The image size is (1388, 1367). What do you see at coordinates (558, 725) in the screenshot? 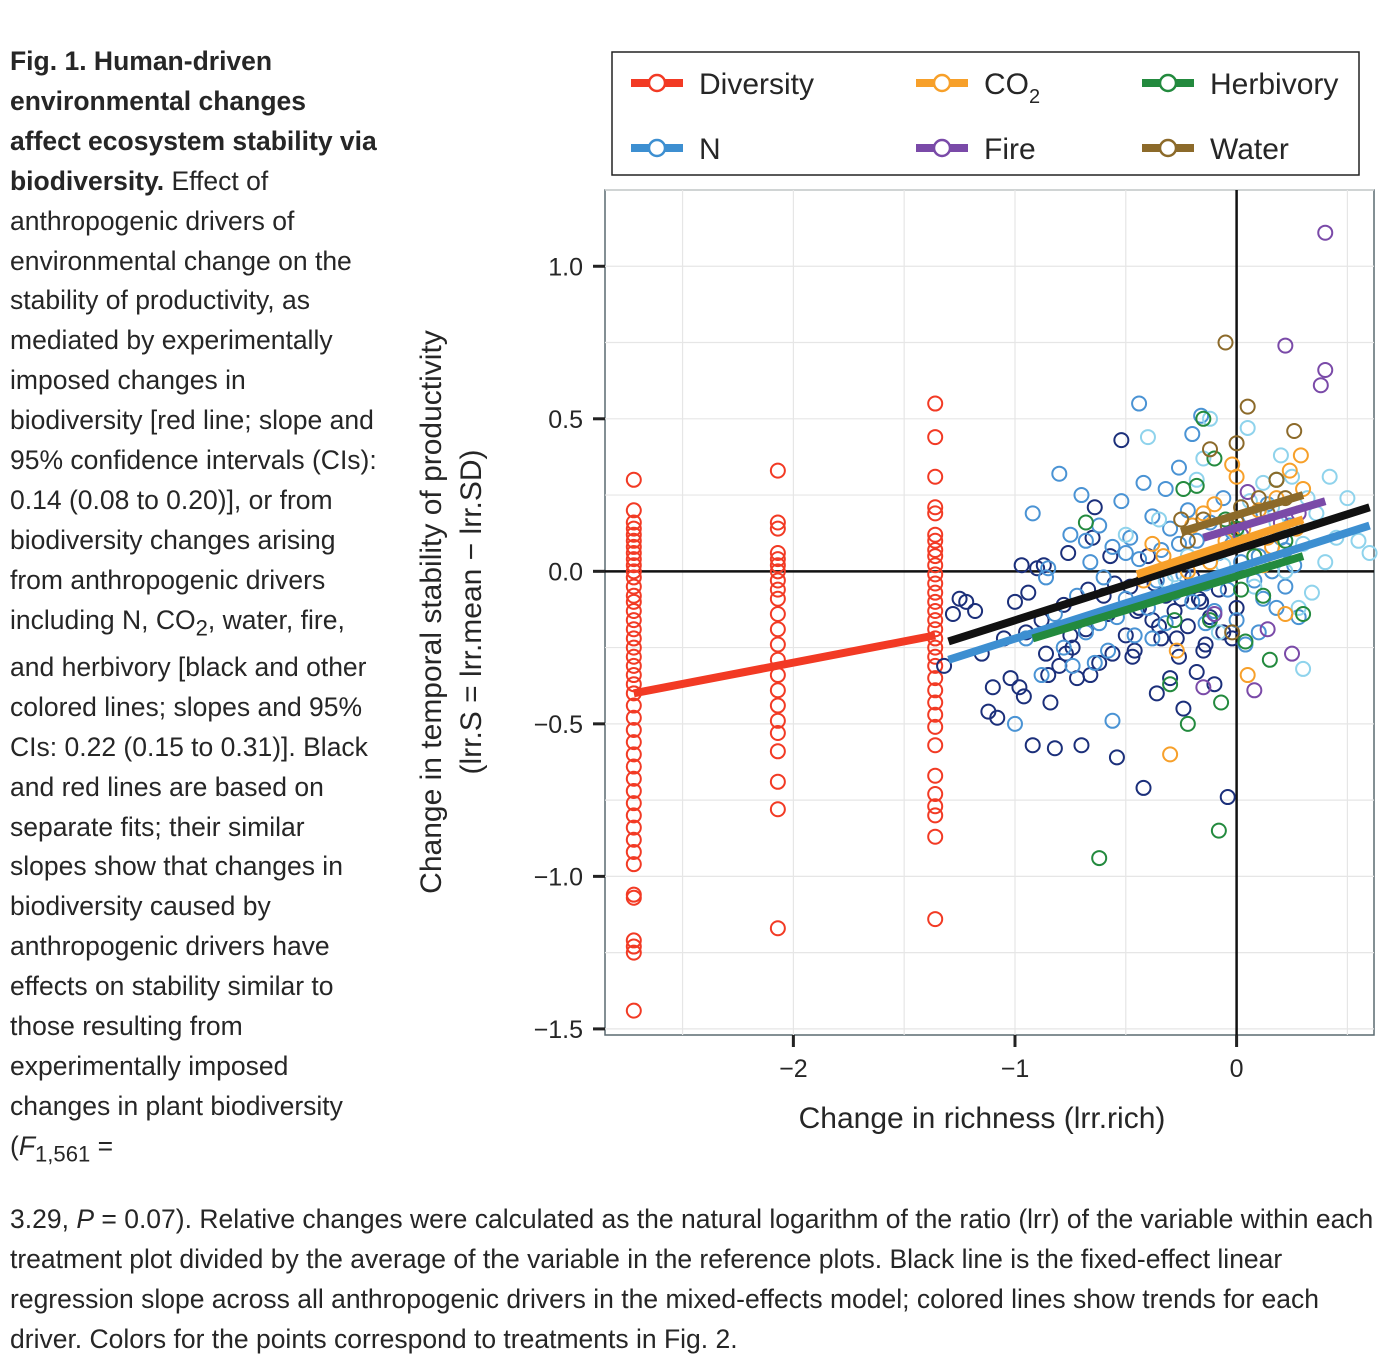
I see `y-tick-label: −0.5` at bounding box center [558, 725].